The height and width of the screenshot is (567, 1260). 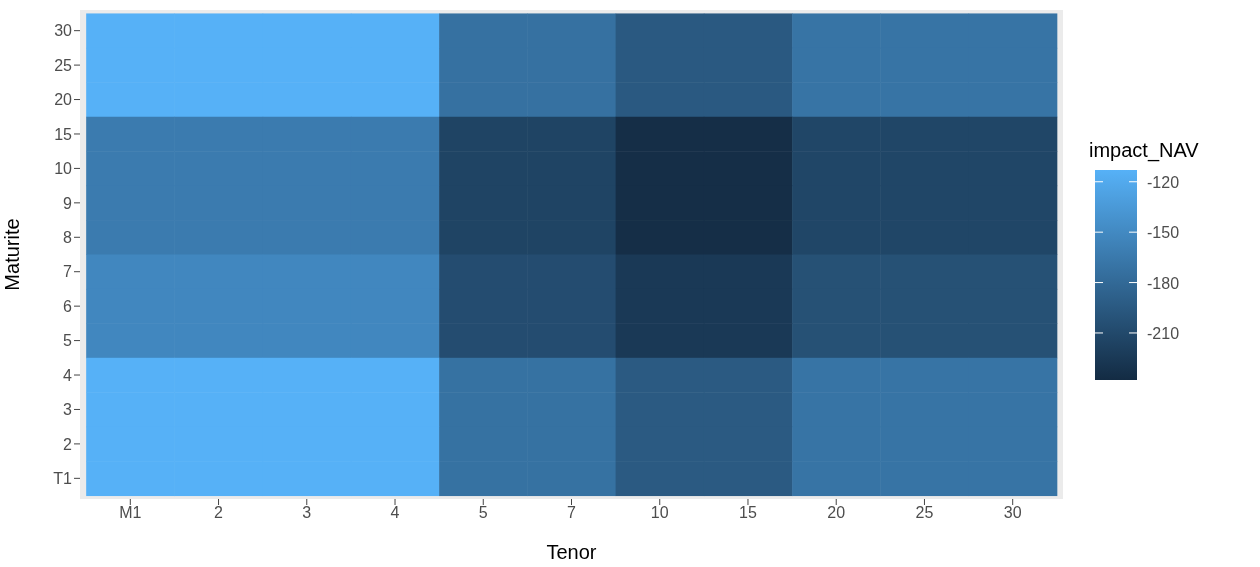 What do you see at coordinates (219, 513) in the screenshot?
I see `x-tick-label: 2` at bounding box center [219, 513].